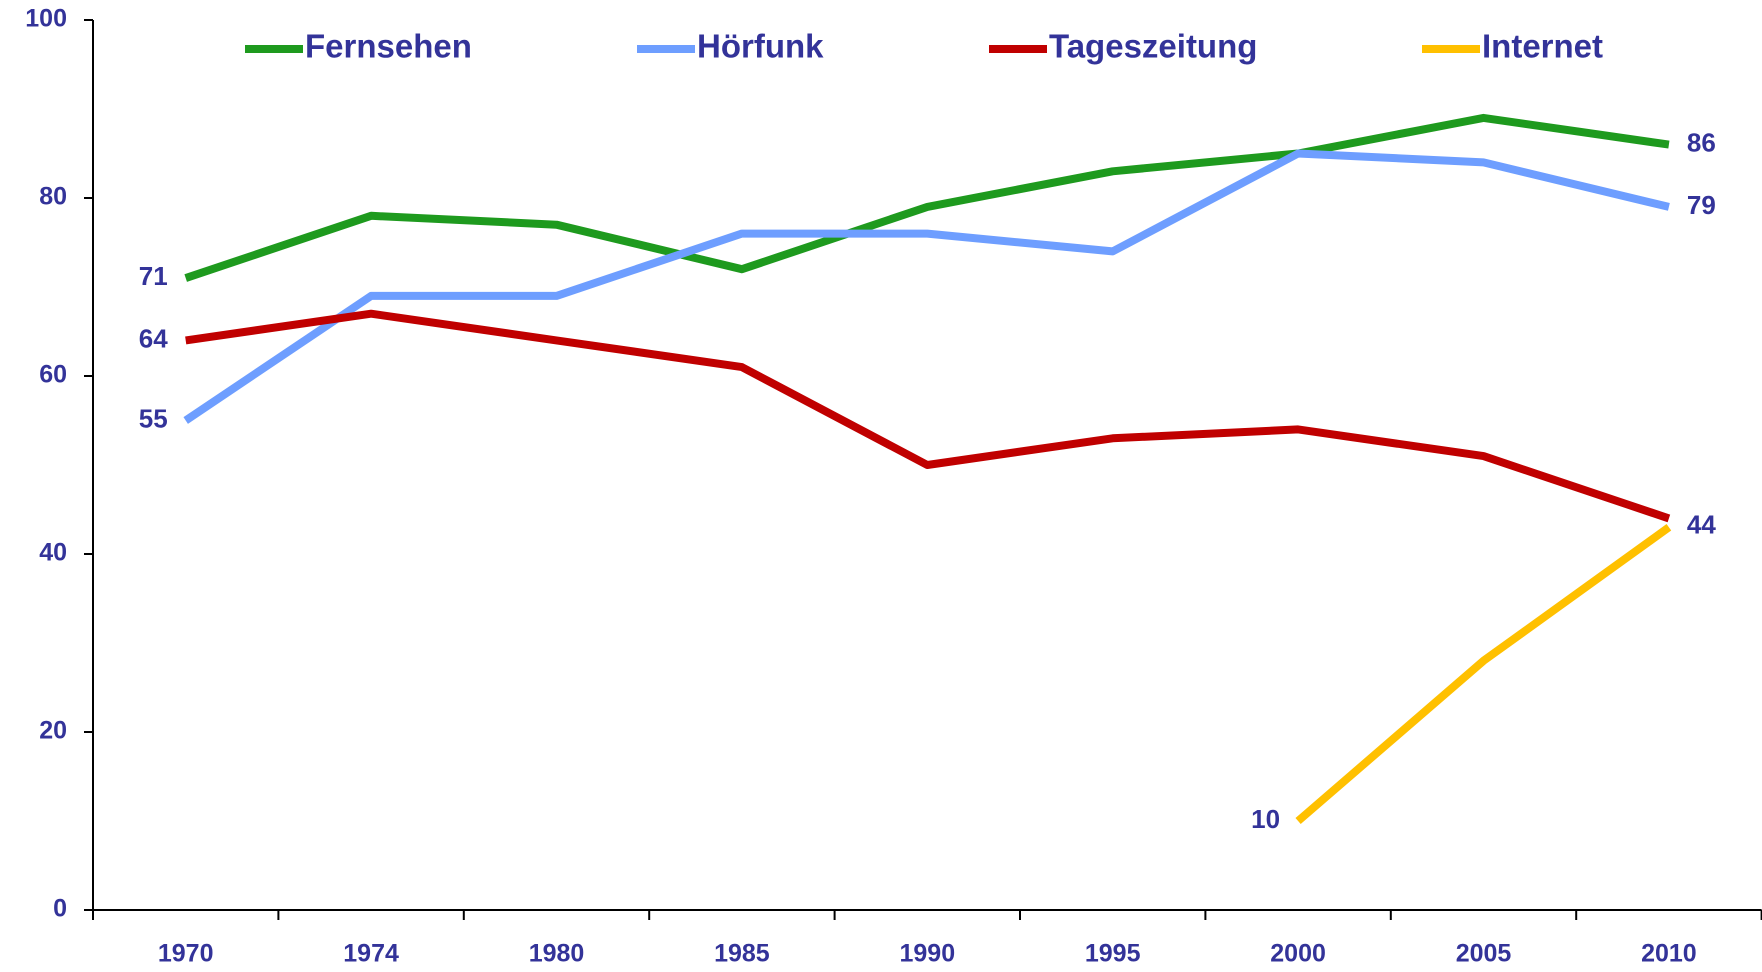 This screenshot has width=1762, height=972. What do you see at coordinates (46, 19) in the screenshot?
I see `y-tick-label: 100` at bounding box center [46, 19].